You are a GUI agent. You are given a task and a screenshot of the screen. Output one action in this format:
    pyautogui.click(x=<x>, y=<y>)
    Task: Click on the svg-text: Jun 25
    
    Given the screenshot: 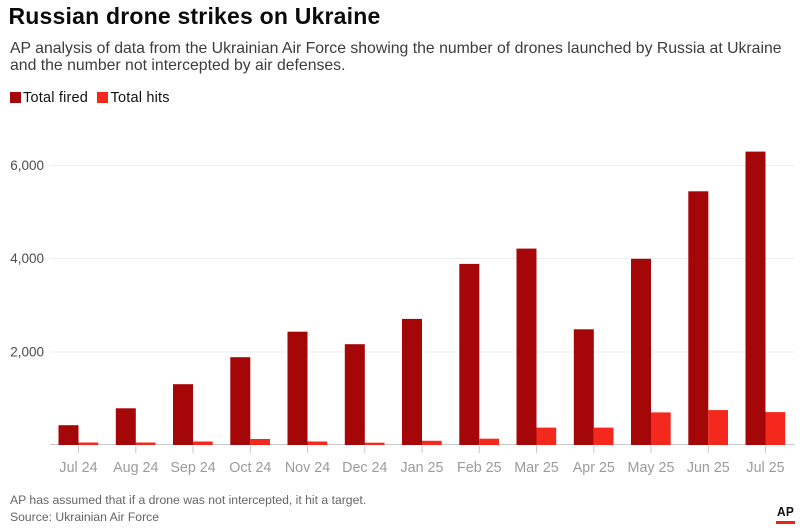 What is the action you would take?
    pyautogui.click(x=708, y=468)
    